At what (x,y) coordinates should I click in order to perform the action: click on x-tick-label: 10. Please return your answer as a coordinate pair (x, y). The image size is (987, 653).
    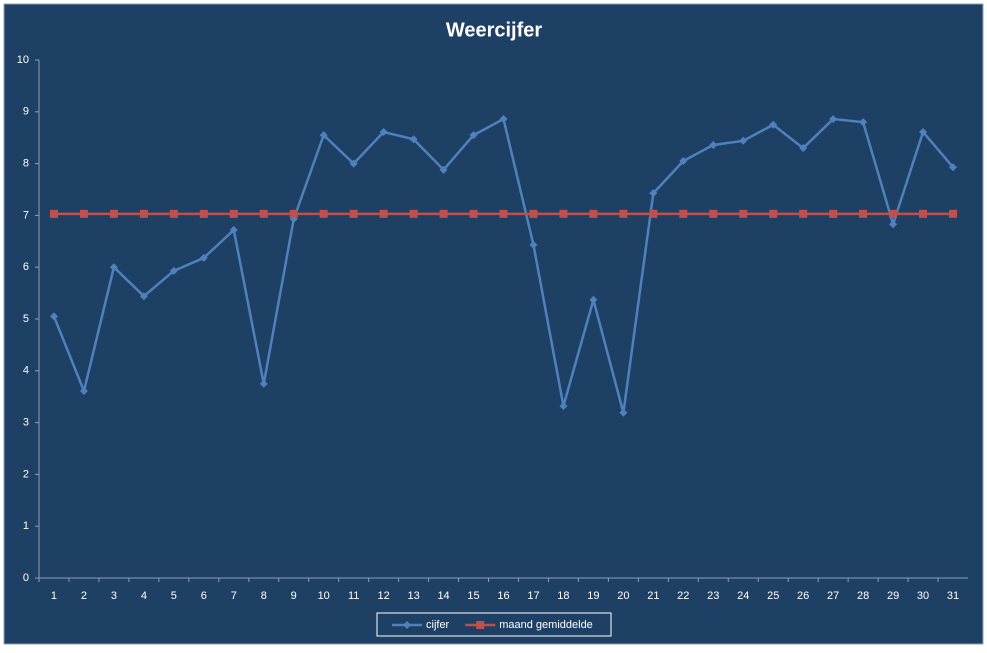
    Looking at the image, I should click on (324, 596).